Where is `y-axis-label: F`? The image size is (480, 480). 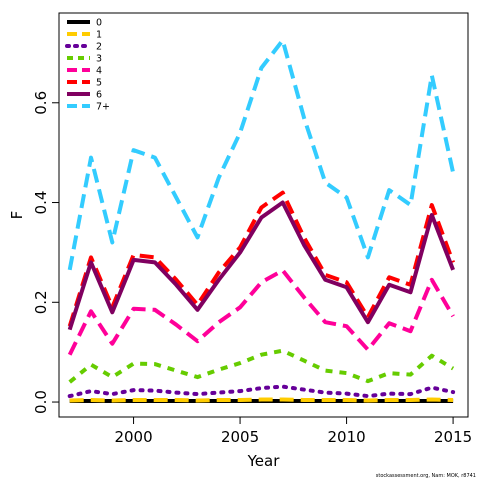 y-axis-label: F is located at coordinates (17, 215).